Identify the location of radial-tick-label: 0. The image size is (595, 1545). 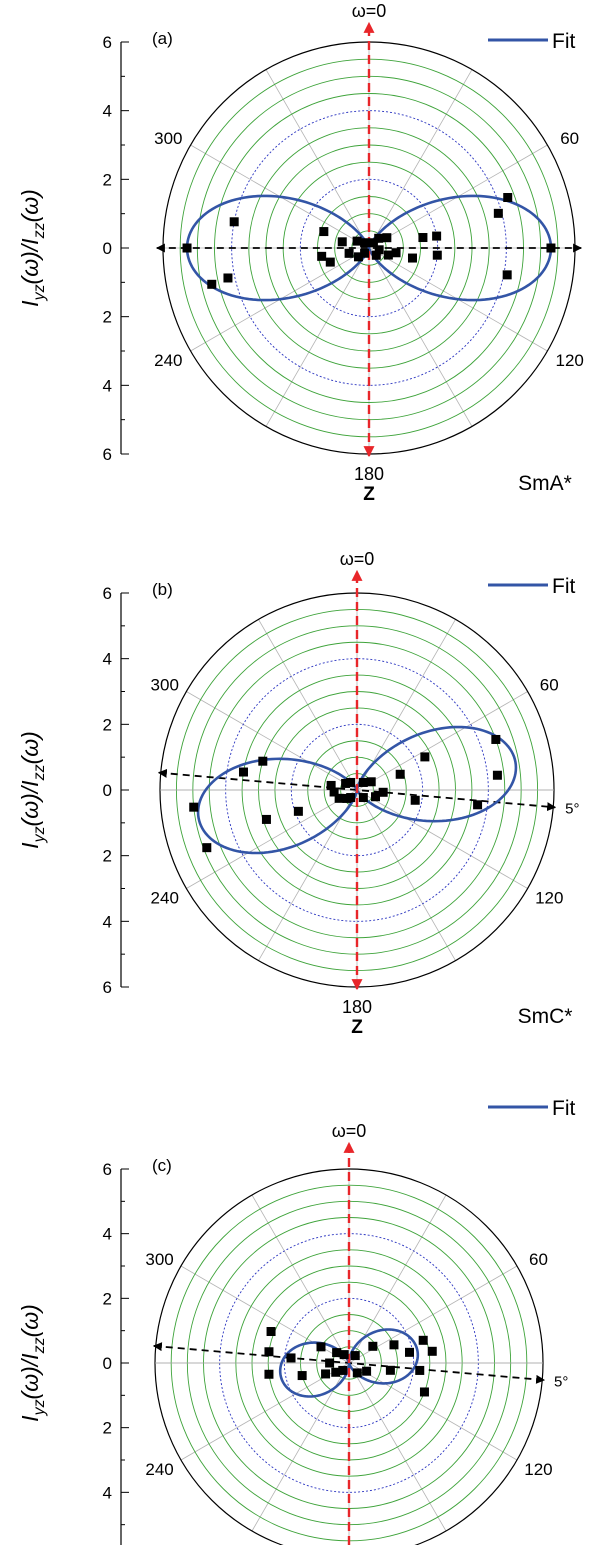
(107, 790).